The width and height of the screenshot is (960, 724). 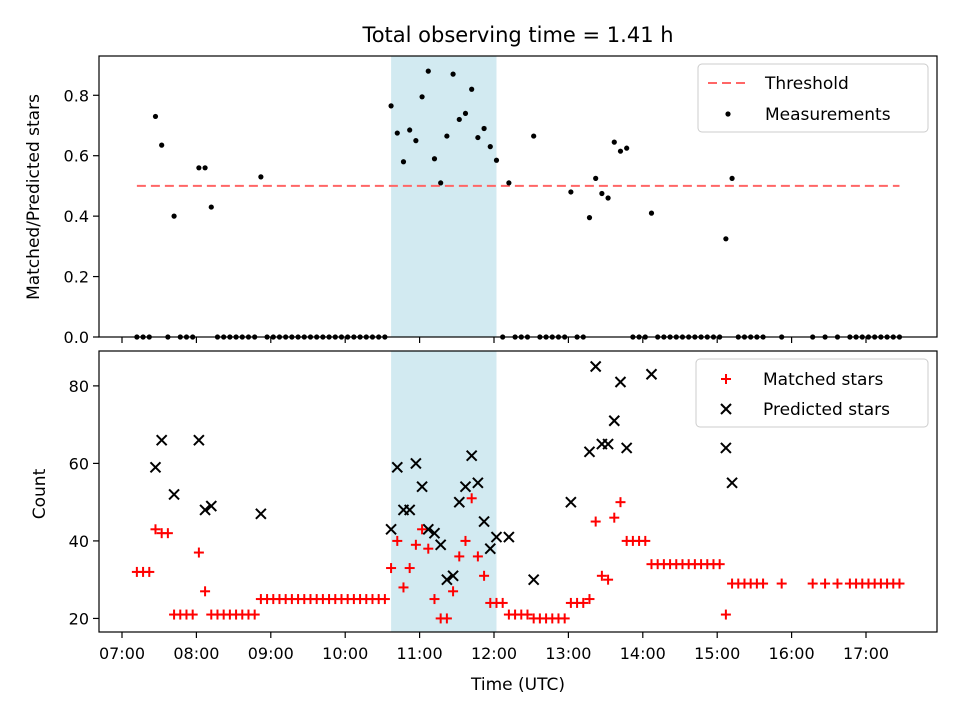 I want to click on bottom-y-axis: 20 40 60 80, so click(x=84, y=502).